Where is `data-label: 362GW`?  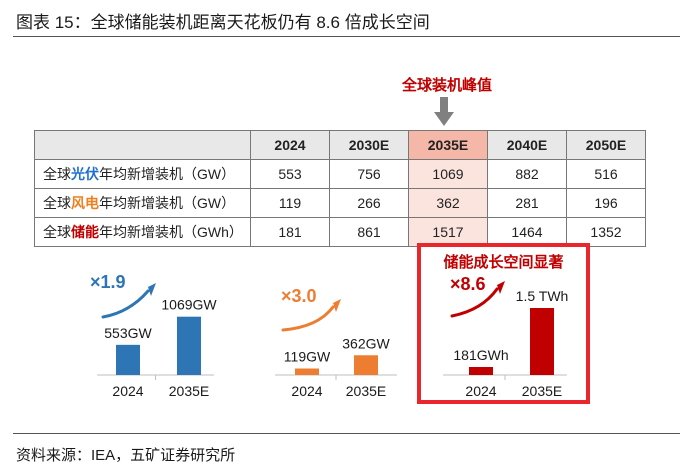 data-label: 362GW is located at coordinates (366, 343).